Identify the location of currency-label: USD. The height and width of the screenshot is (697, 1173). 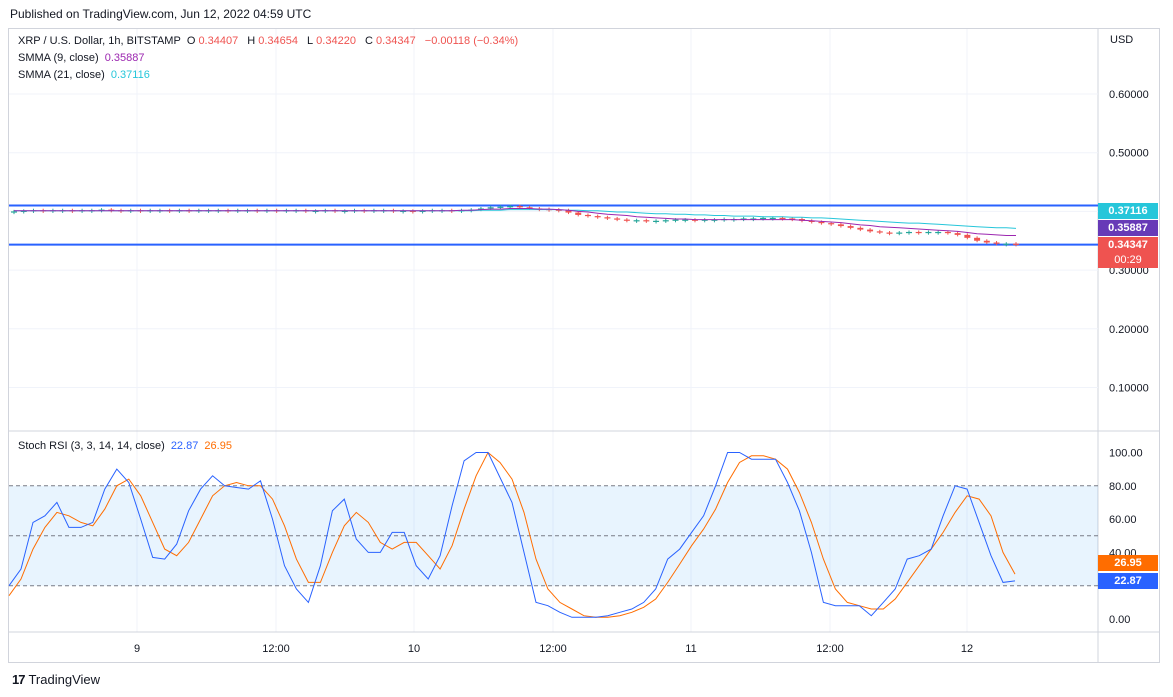
(1122, 40).